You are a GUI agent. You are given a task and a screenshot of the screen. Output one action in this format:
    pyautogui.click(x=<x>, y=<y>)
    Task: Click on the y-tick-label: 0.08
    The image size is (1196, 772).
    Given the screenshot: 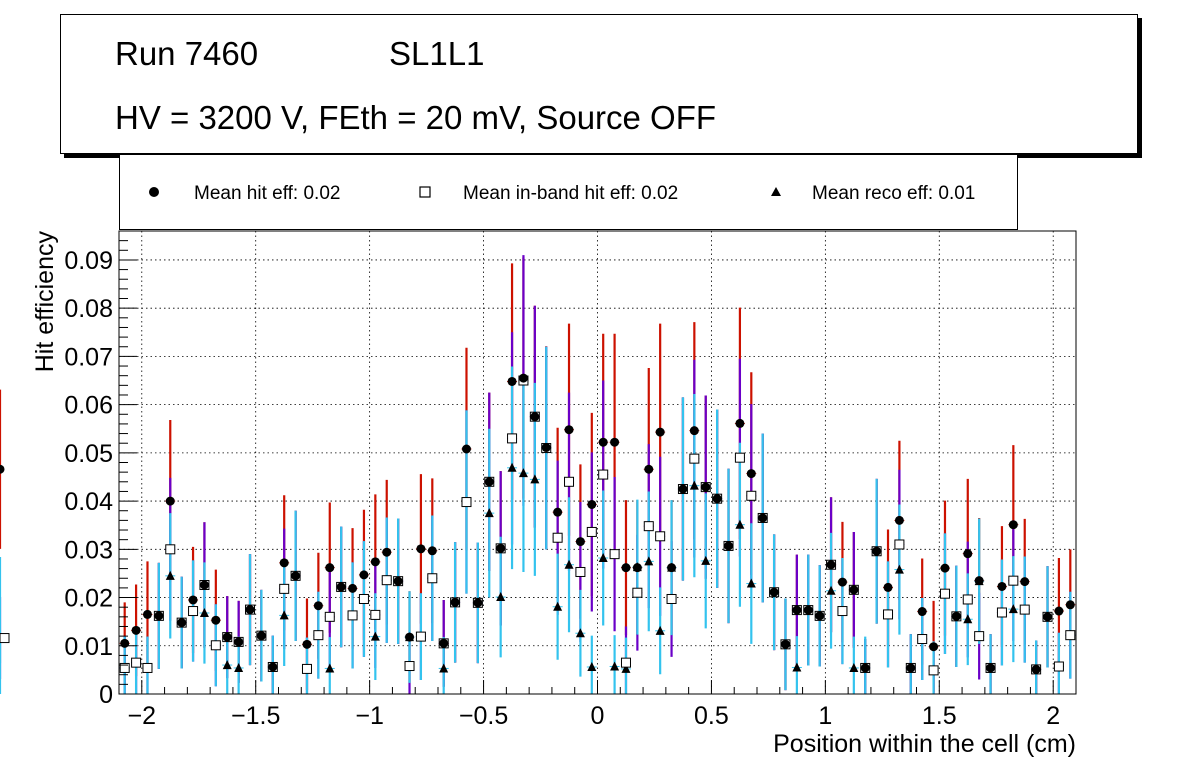 What is the action you would take?
    pyautogui.click(x=88, y=309)
    